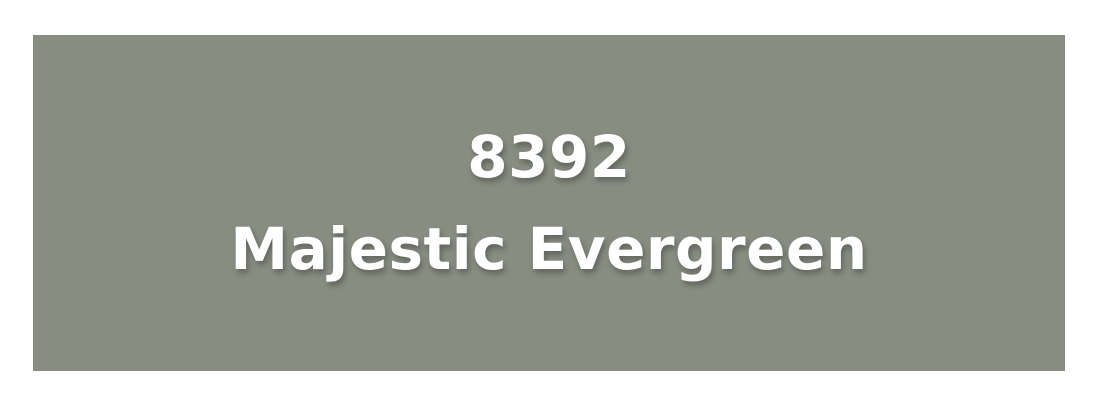 This screenshot has width=1101, height=407. What do you see at coordinates (549, 157) in the screenshot?
I see `color-code: 8392` at bounding box center [549, 157].